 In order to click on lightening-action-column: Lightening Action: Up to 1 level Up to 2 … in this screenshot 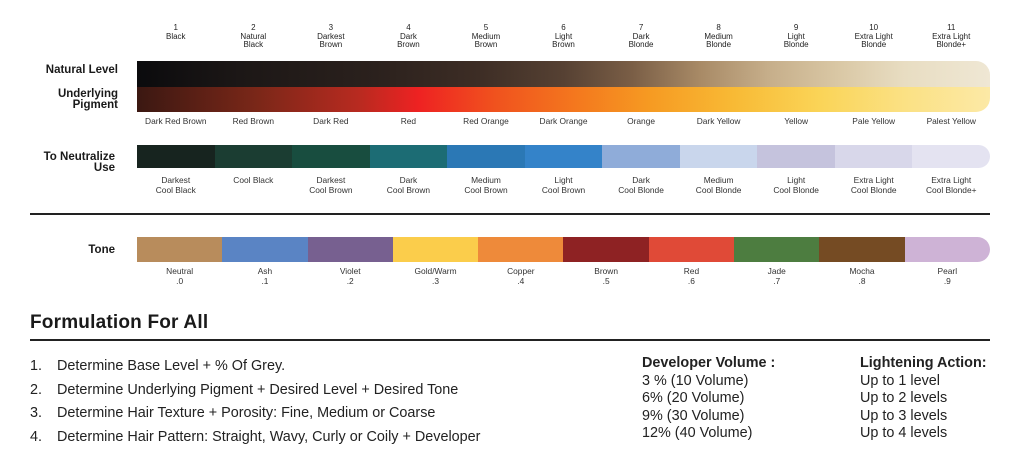, I will do `click(923, 399)`.